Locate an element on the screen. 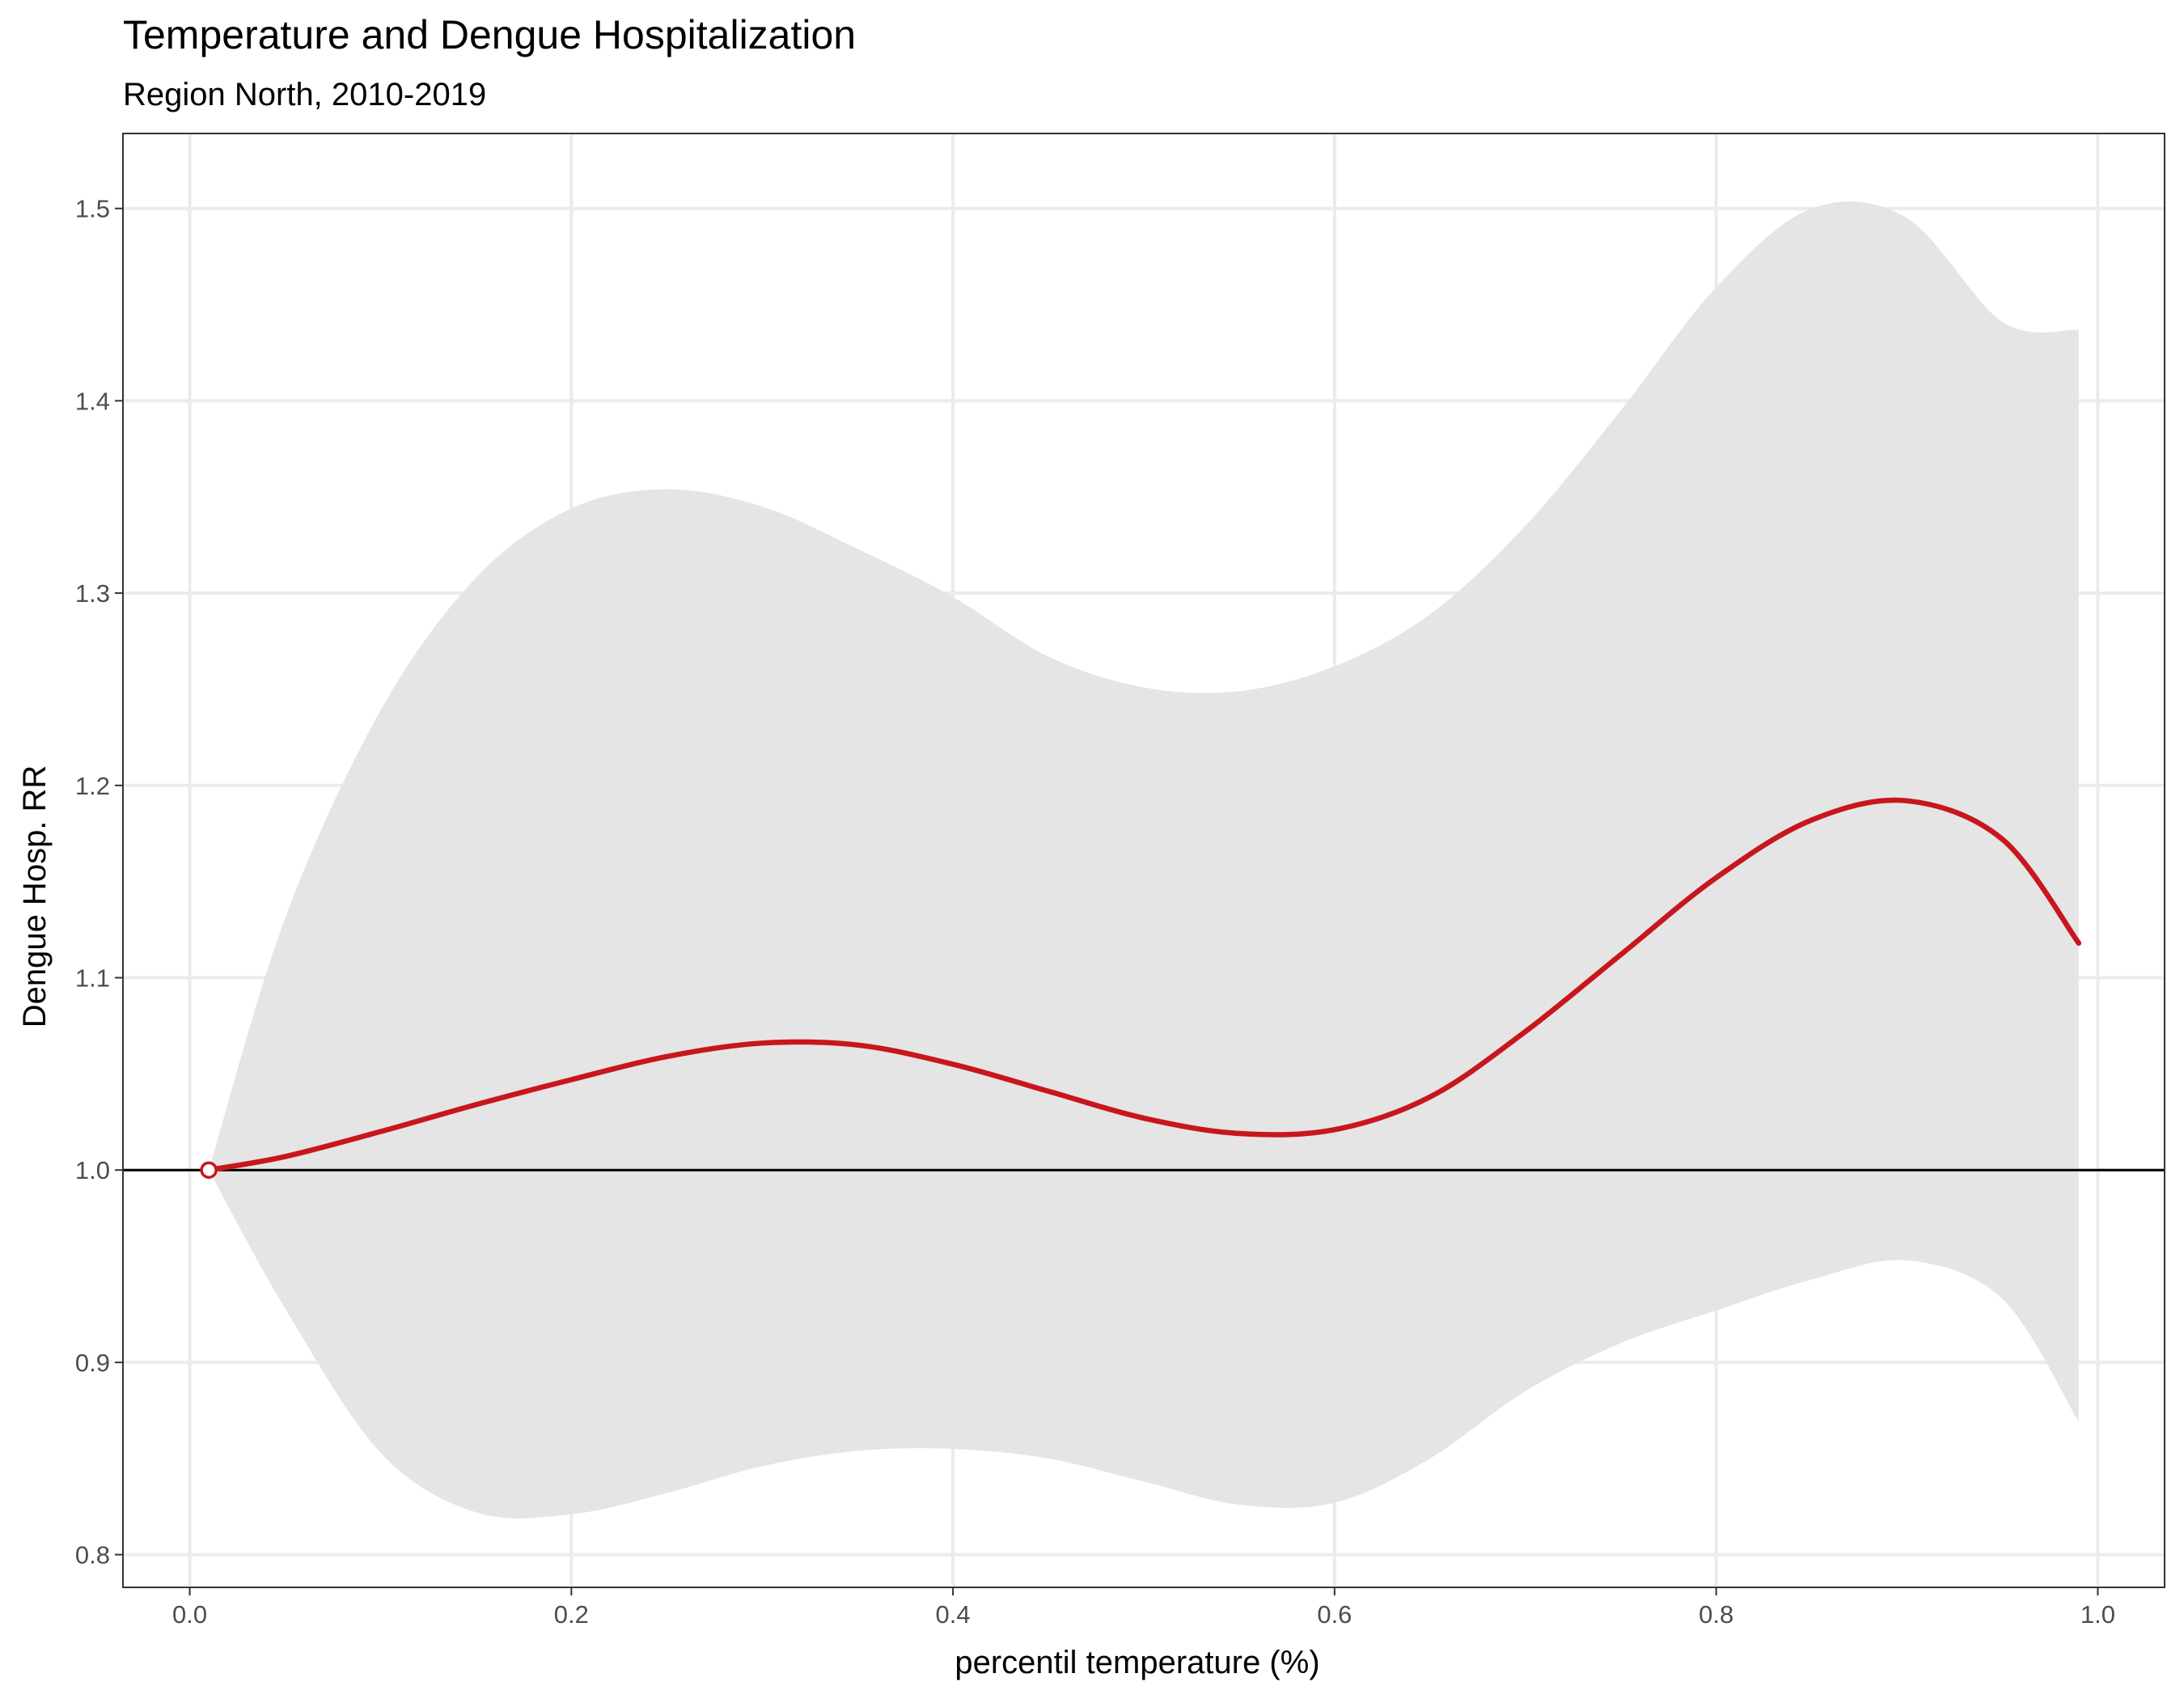 The width and height of the screenshot is (2184, 1699). x-tick-label-5: 1.0 is located at coordinates (2097, 1614).